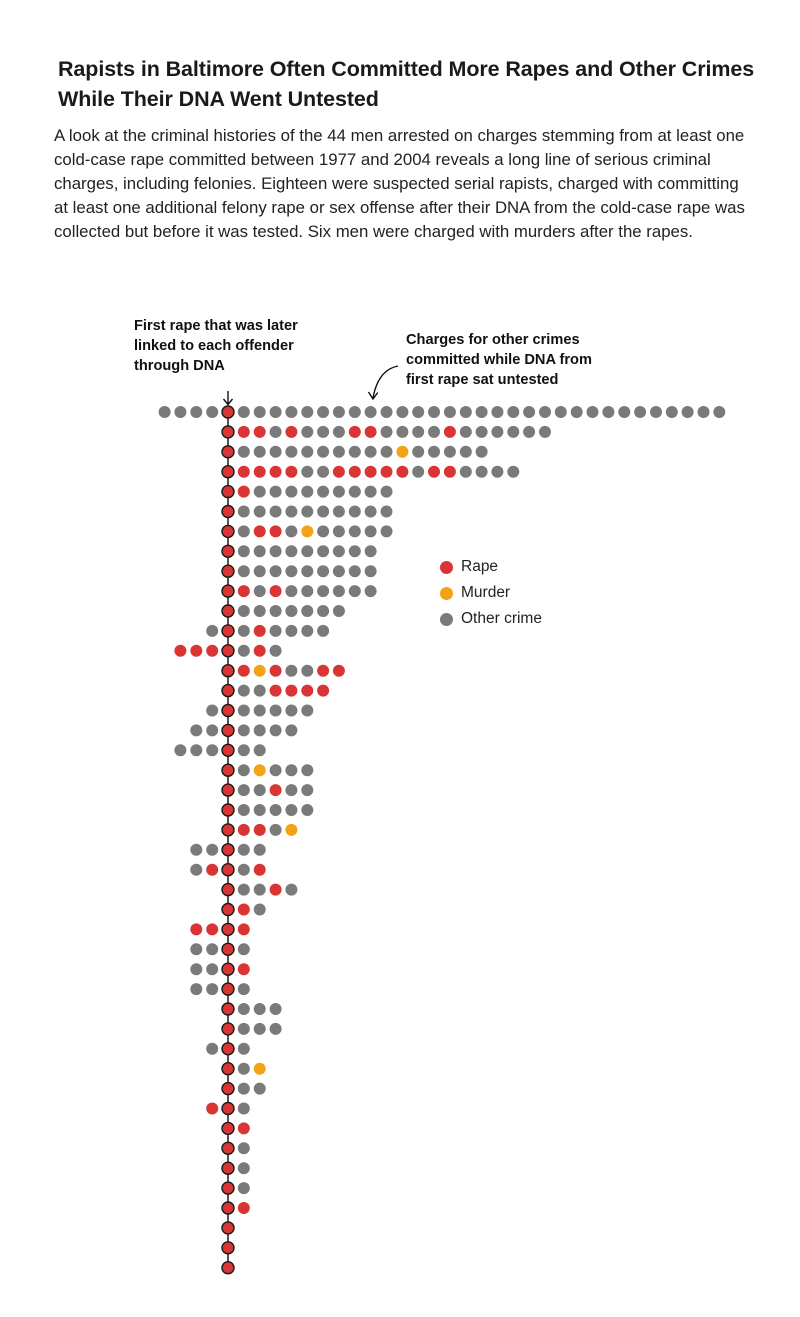 The image size is (800, 1317). Describe the element at coordinates (501, 618) in the screenshot. I see `legend-label-other-crime: Other crime` at that location.